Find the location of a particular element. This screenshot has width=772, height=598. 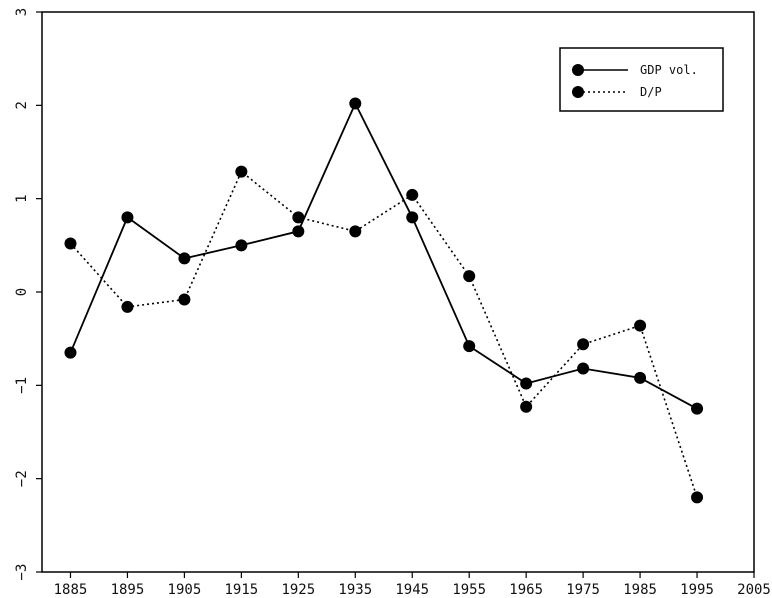

x-tick-label: 1985 is located at coordinates (640, 590).